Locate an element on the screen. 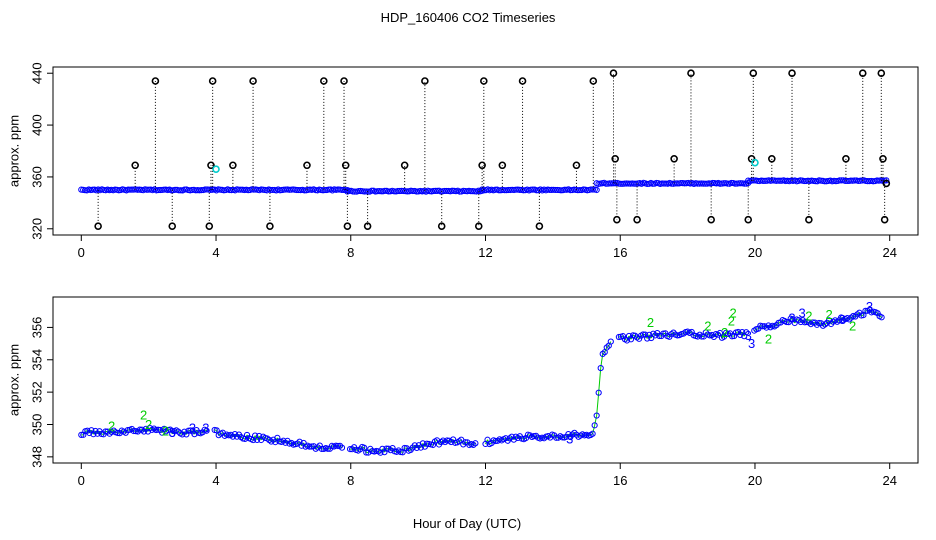 This screenshot has width=936, height=540. y-tick-label: 356 is located at coordinates (37, 328).